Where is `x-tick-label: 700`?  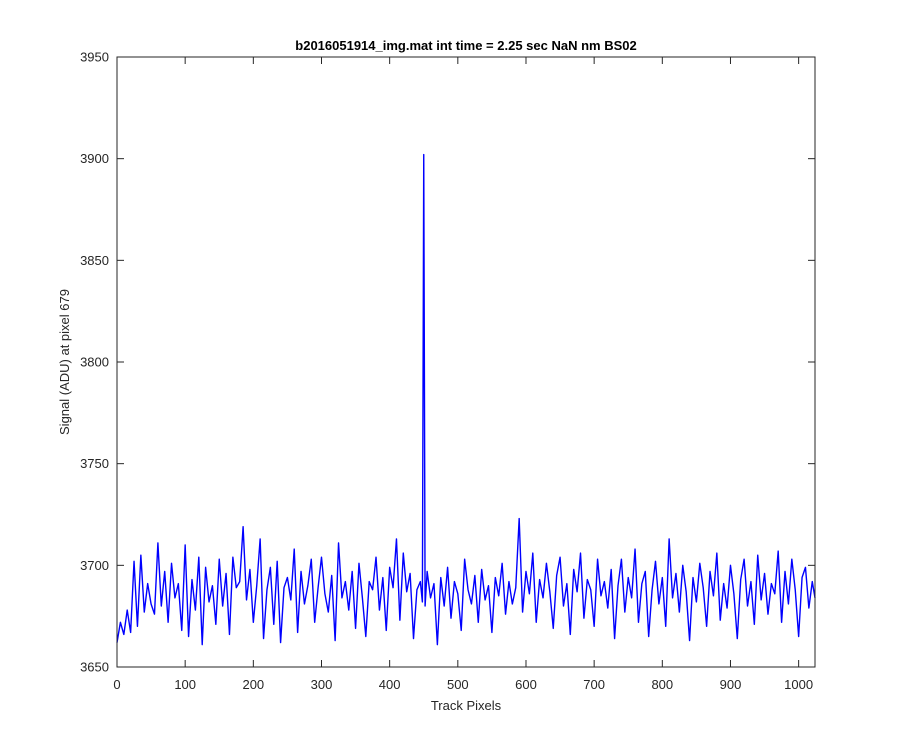 x-tick-label: 700 is located at coordinates (594, 684).